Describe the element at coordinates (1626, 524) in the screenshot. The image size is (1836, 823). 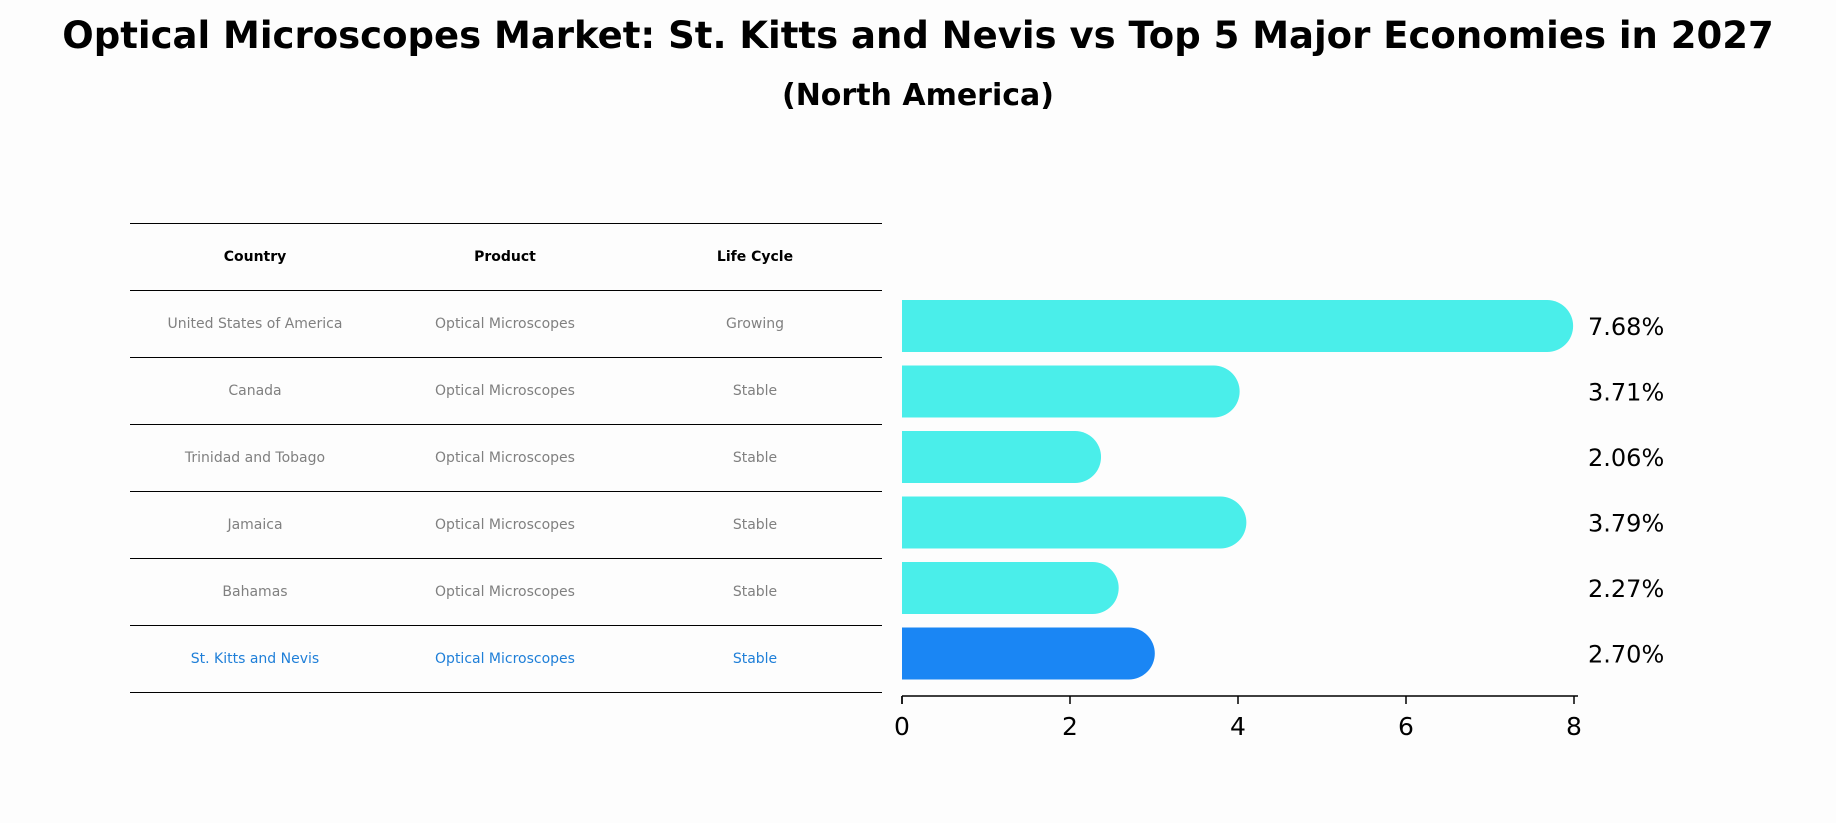
I see `value-label: 3.79%` at that location.